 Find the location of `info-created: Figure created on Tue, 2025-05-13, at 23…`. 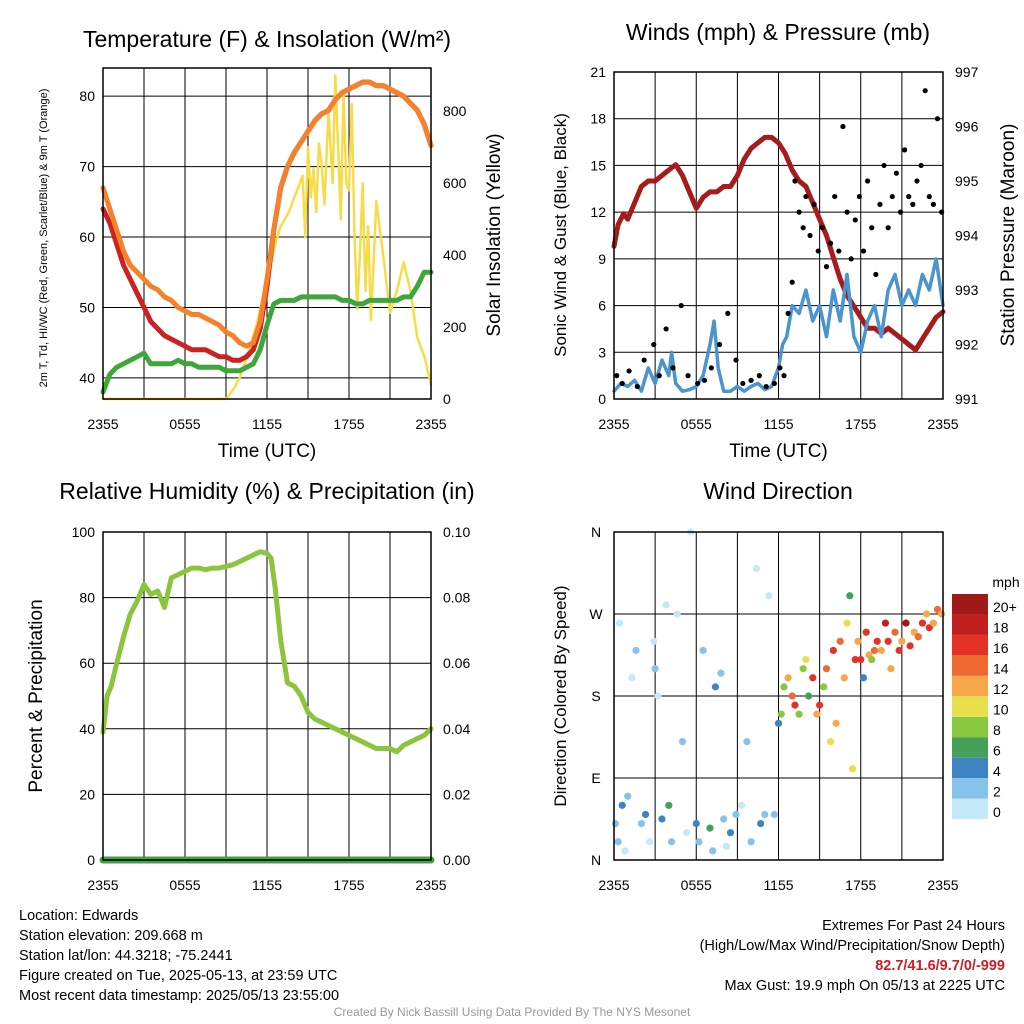

info-created: Figure created on Tue, 2025-05-13, at 23… is located at coordinates (178, 976).